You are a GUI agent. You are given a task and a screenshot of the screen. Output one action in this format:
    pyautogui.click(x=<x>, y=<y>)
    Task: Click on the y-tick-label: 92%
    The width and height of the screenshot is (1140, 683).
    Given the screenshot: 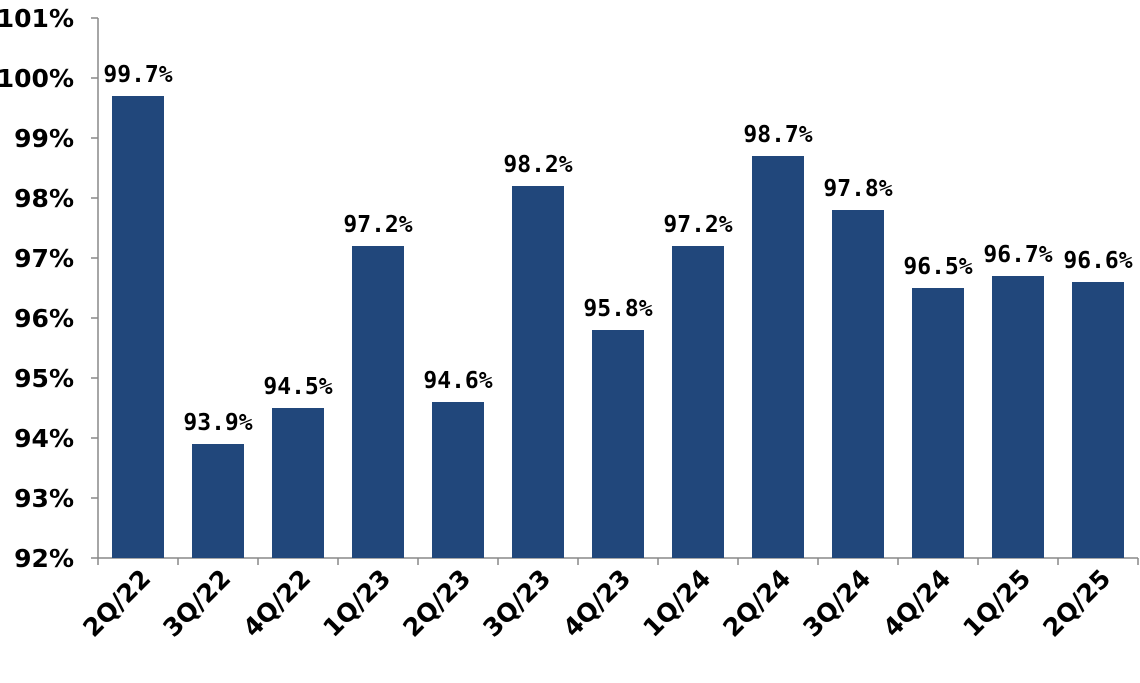 What is the action you would take?
    pyautogui.click(x=44, y=558)
    